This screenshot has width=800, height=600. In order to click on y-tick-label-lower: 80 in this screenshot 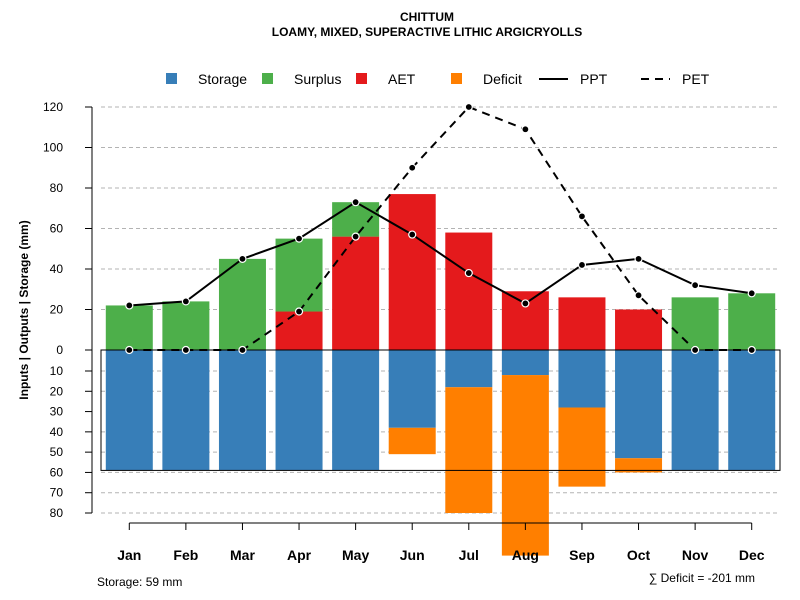, I will do `click(57, 513)`.